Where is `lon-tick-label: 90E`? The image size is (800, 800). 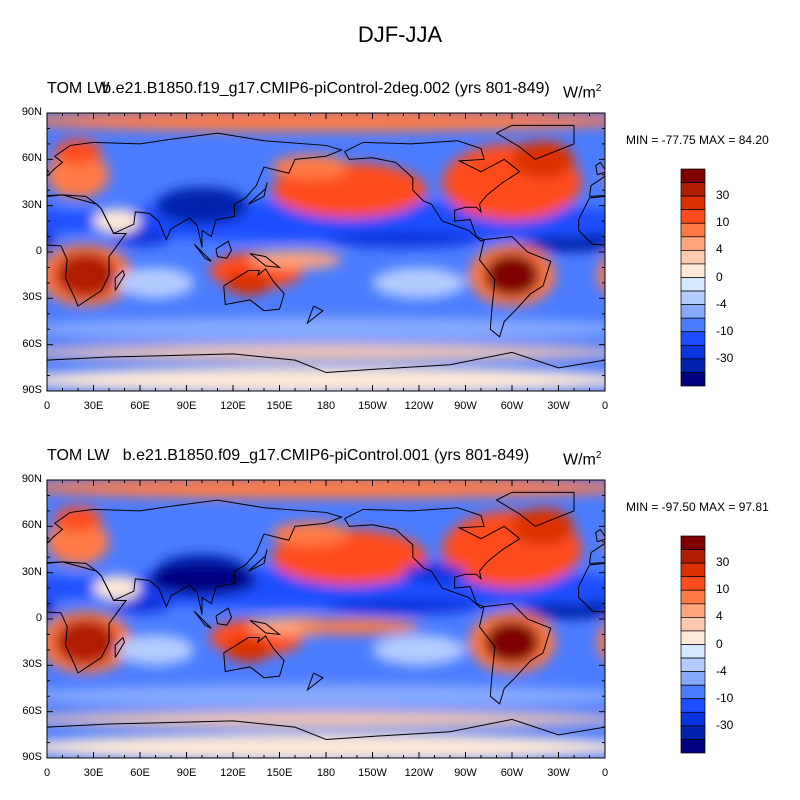 lon-tick-label: 90E is located at coordinates (186, 773).